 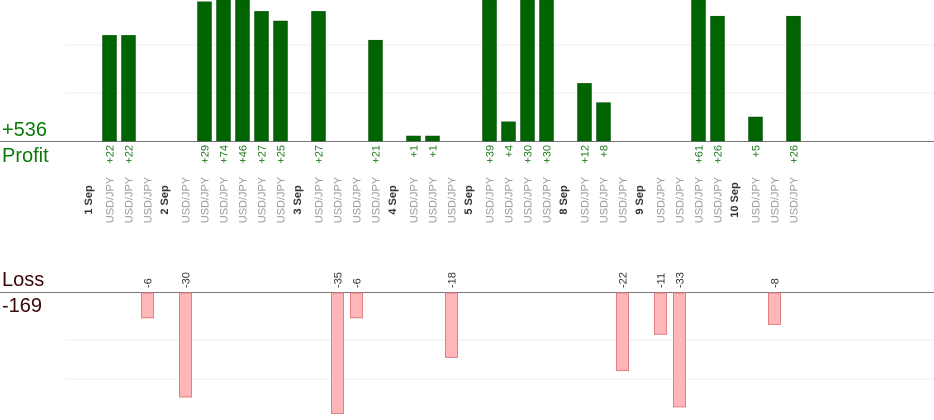 I want to click on loss-total: -169, so click(x=22, y=306).